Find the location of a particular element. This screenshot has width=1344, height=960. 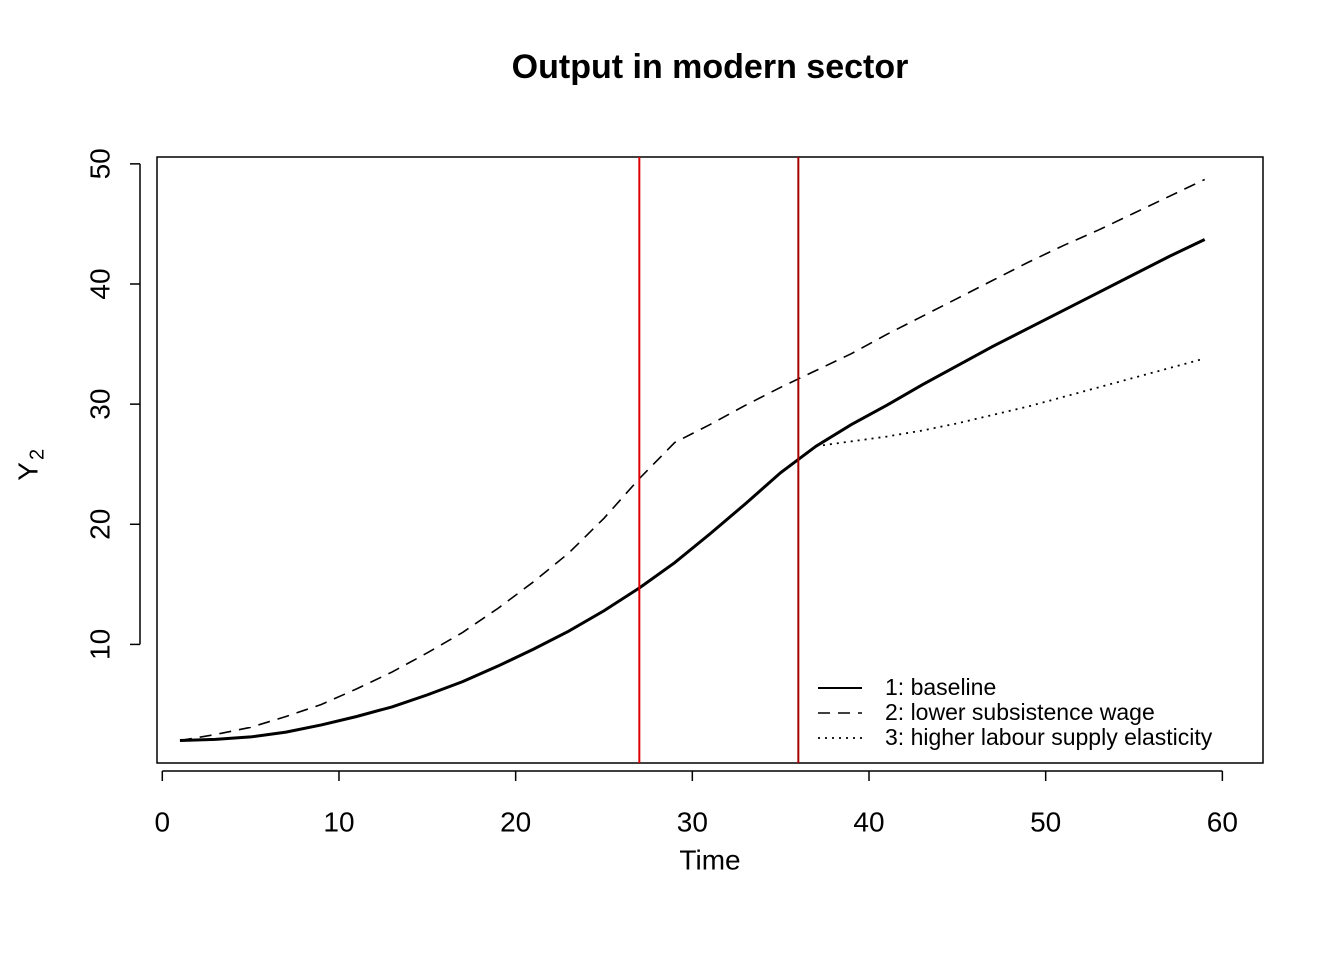

y-tick-label: 40 is located at coordinates (99, 283).